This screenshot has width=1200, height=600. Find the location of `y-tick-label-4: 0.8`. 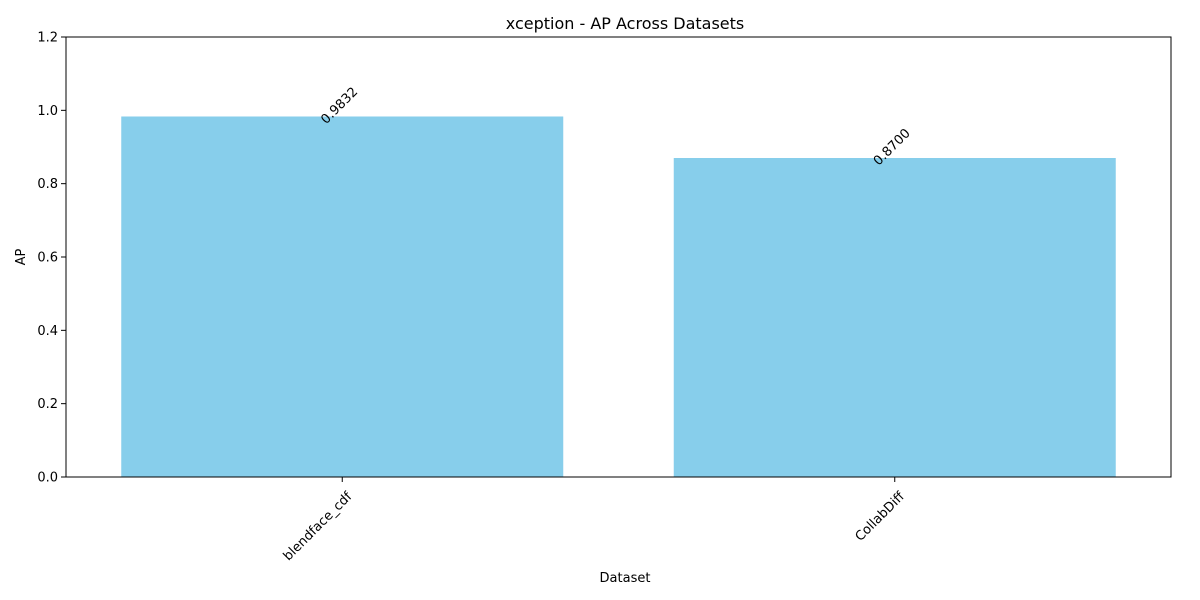

y-tick-label-4: 0.8 is located at coordinates (47, 184).